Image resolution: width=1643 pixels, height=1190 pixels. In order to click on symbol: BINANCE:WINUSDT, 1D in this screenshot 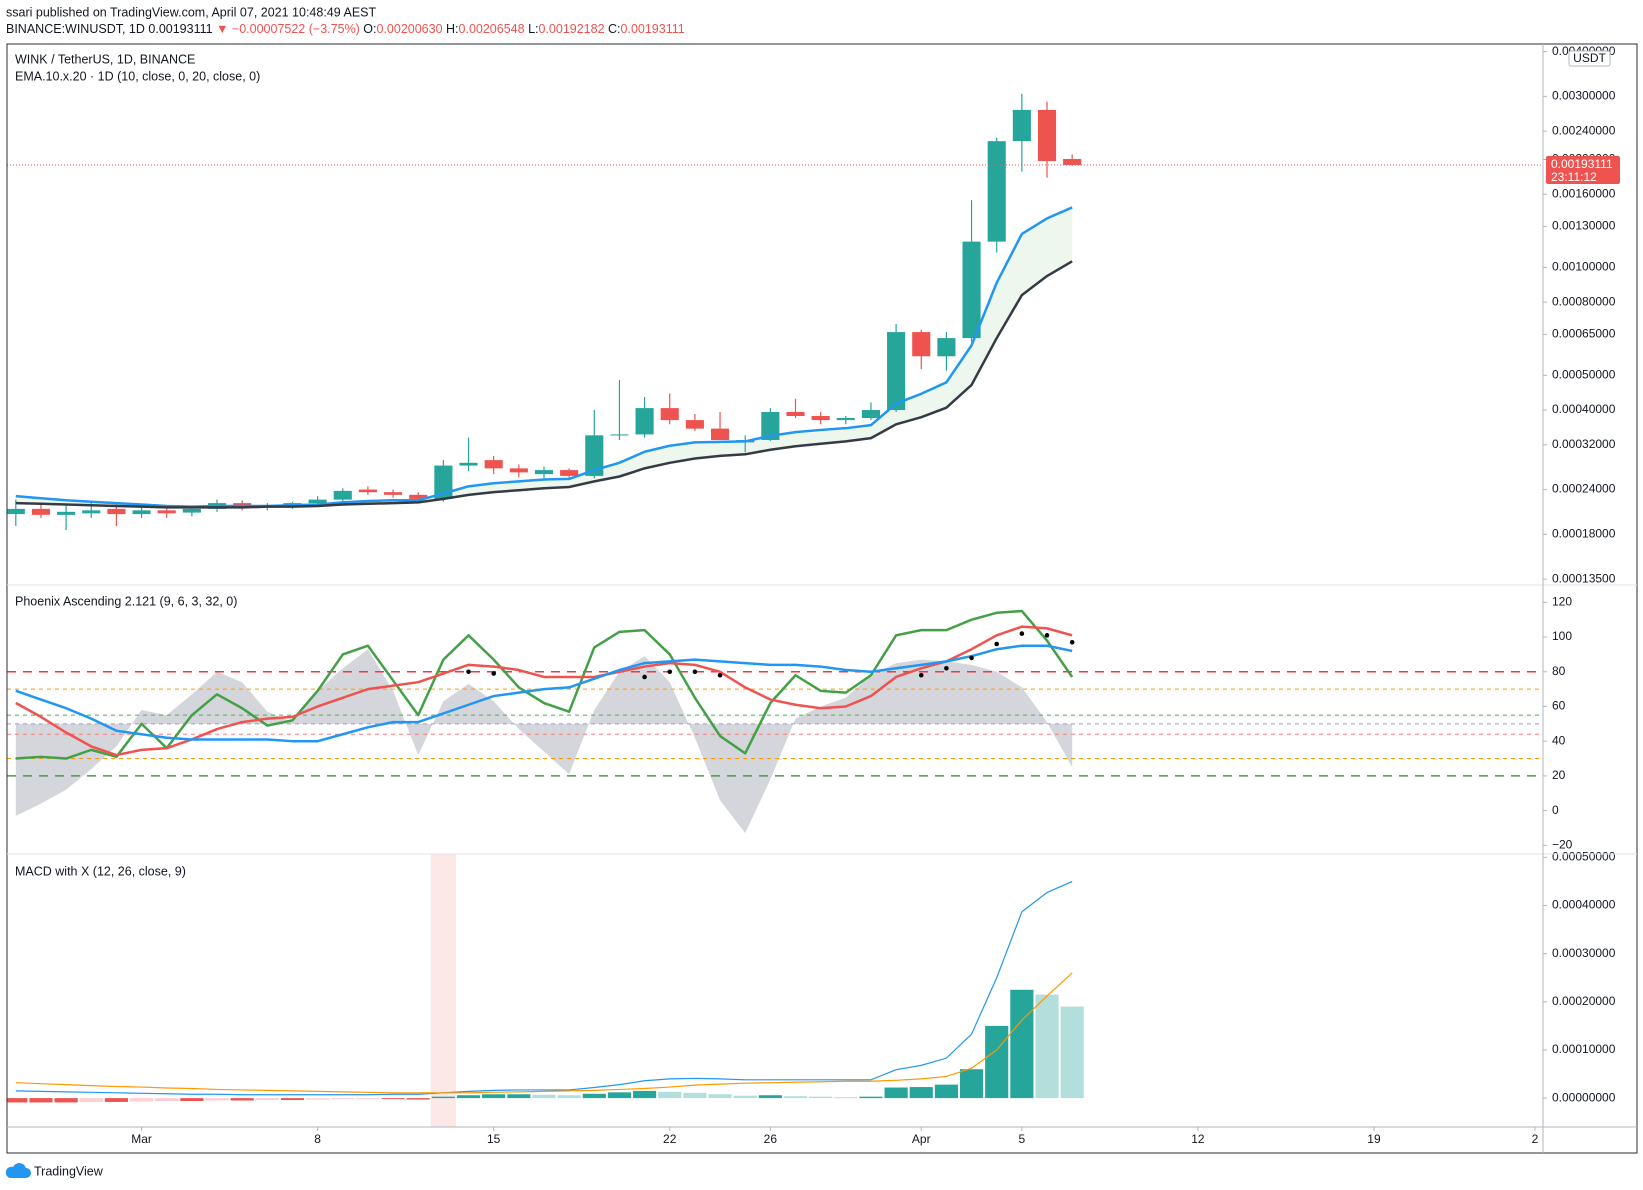, I will do `click(75, 29)`.